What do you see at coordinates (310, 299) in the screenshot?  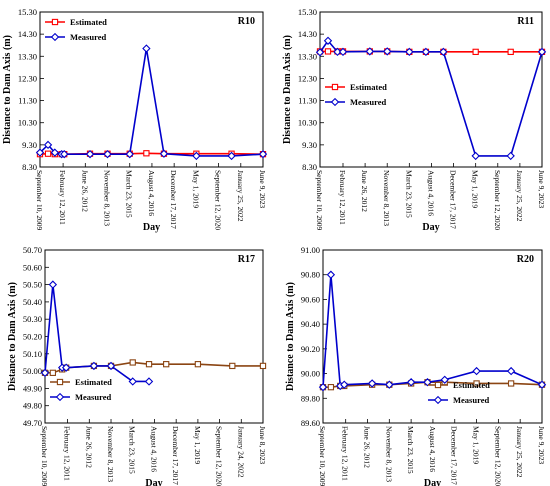 I see `y-tick-label: 90.60` at bounding box center [310, 299].